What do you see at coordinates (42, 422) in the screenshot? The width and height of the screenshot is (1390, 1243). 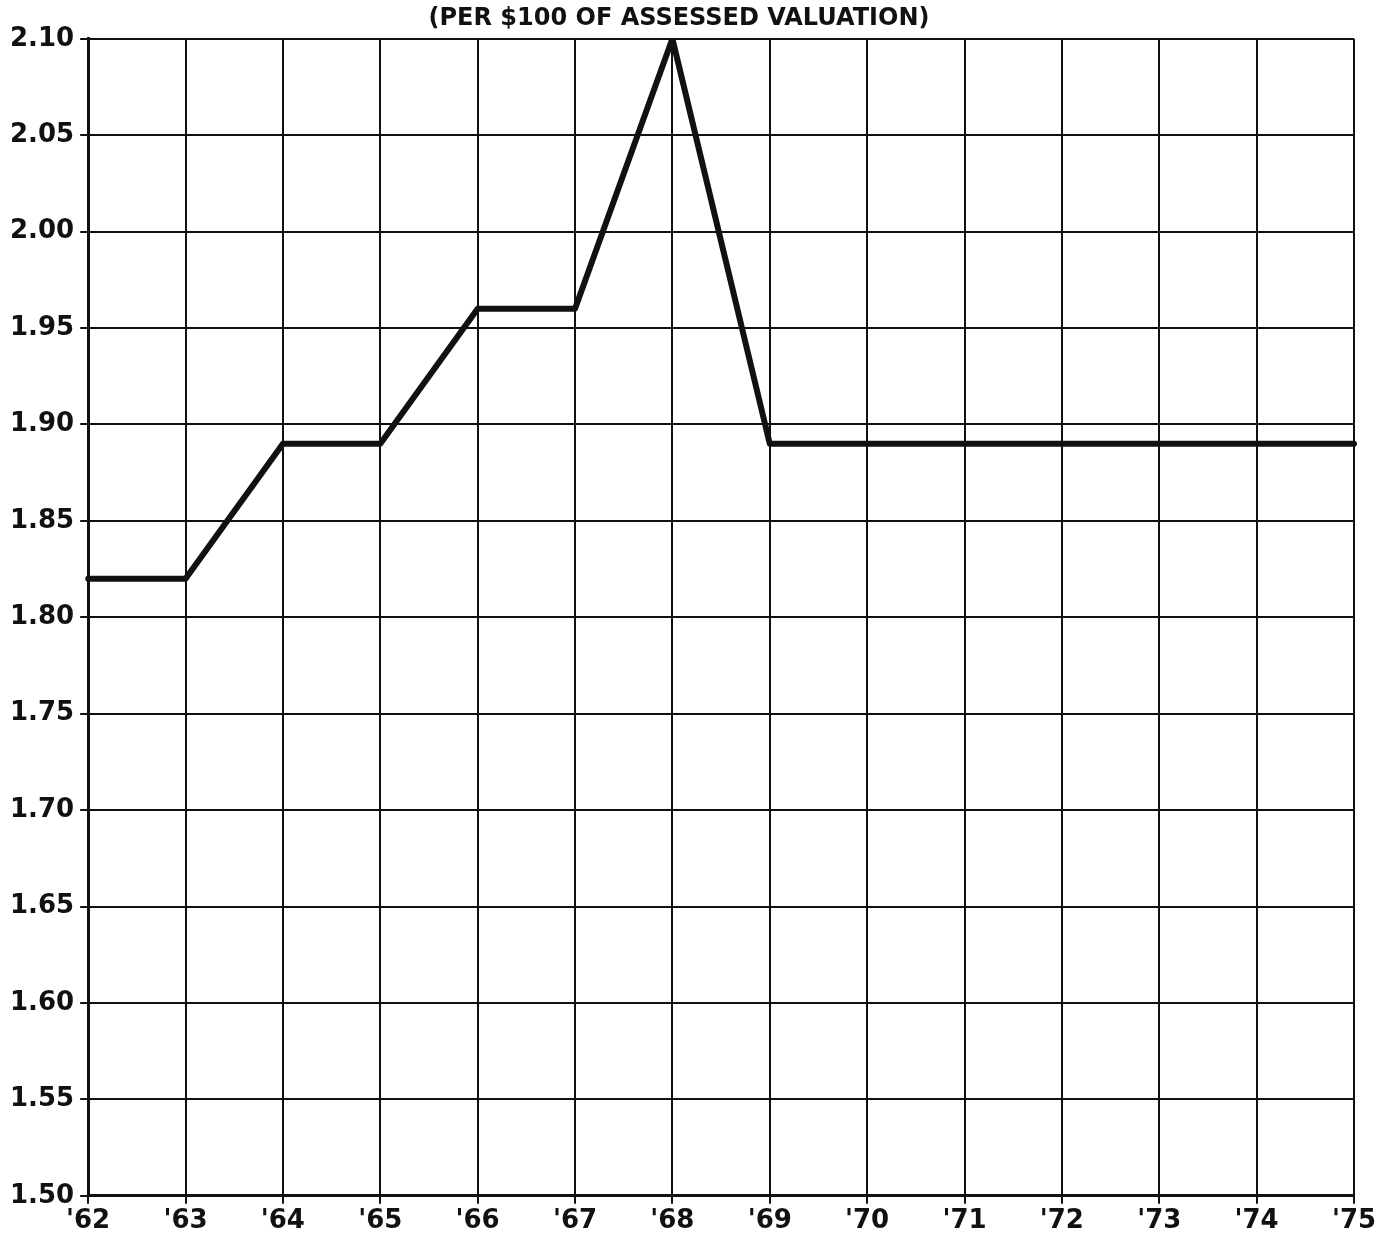 I see `y-tick-label: 1.90` at bounding box center [42, 422].